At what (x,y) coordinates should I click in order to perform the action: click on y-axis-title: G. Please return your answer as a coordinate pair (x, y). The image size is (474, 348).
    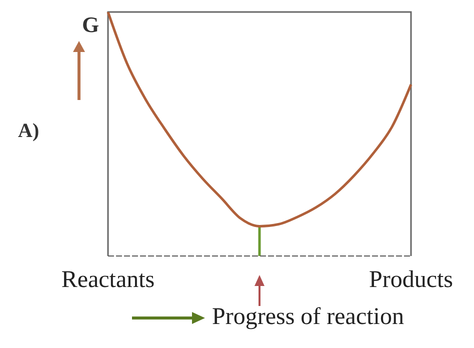
    Looking at the image, I should click on (91, 25).